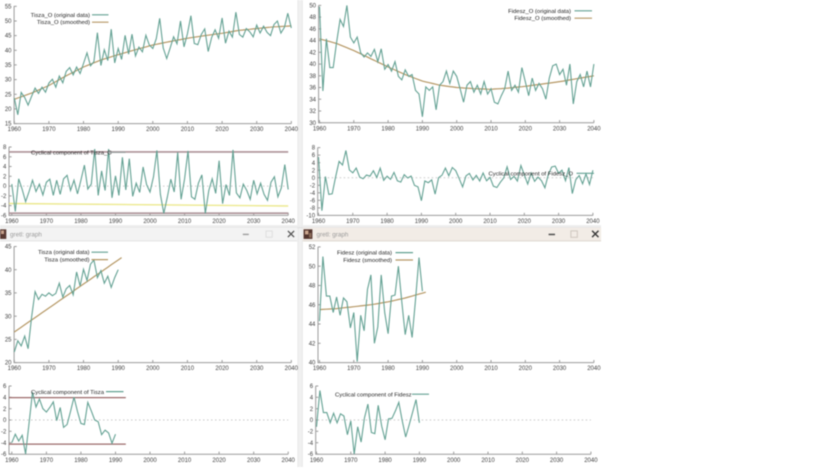 The image size is (819, 472). I want to click on svg-text: 30, so click(8, 81).